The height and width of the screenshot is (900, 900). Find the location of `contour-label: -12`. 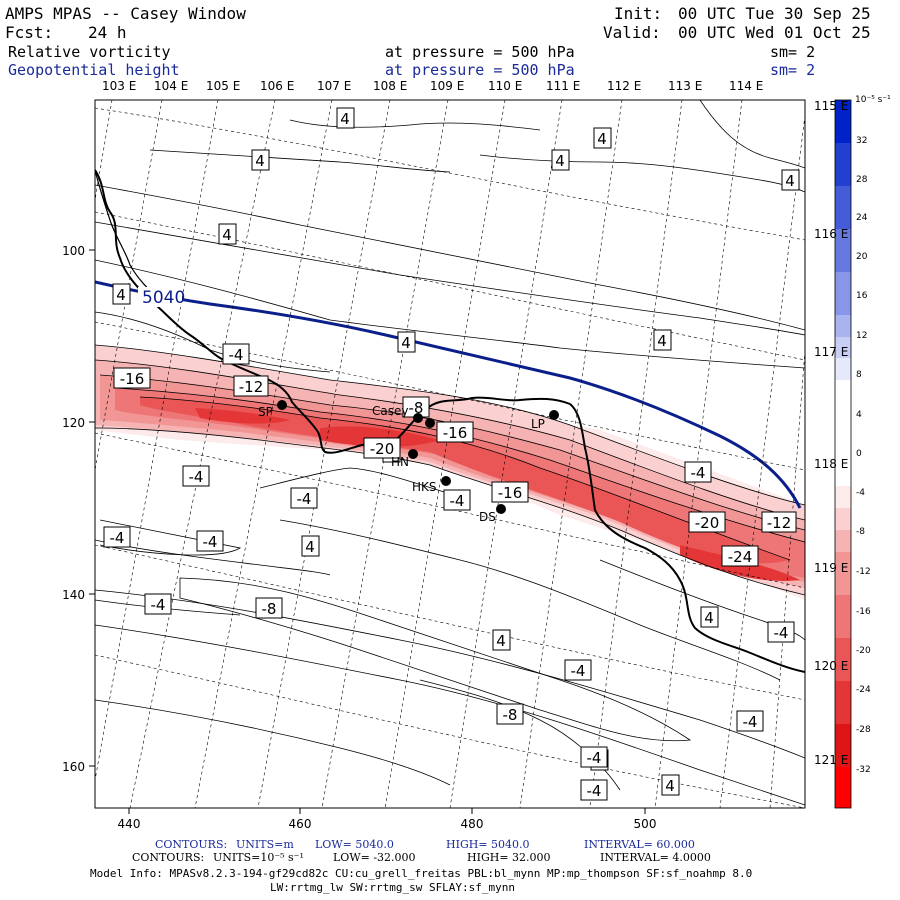

contour-label: -12 is located at coordinates (251, 386).